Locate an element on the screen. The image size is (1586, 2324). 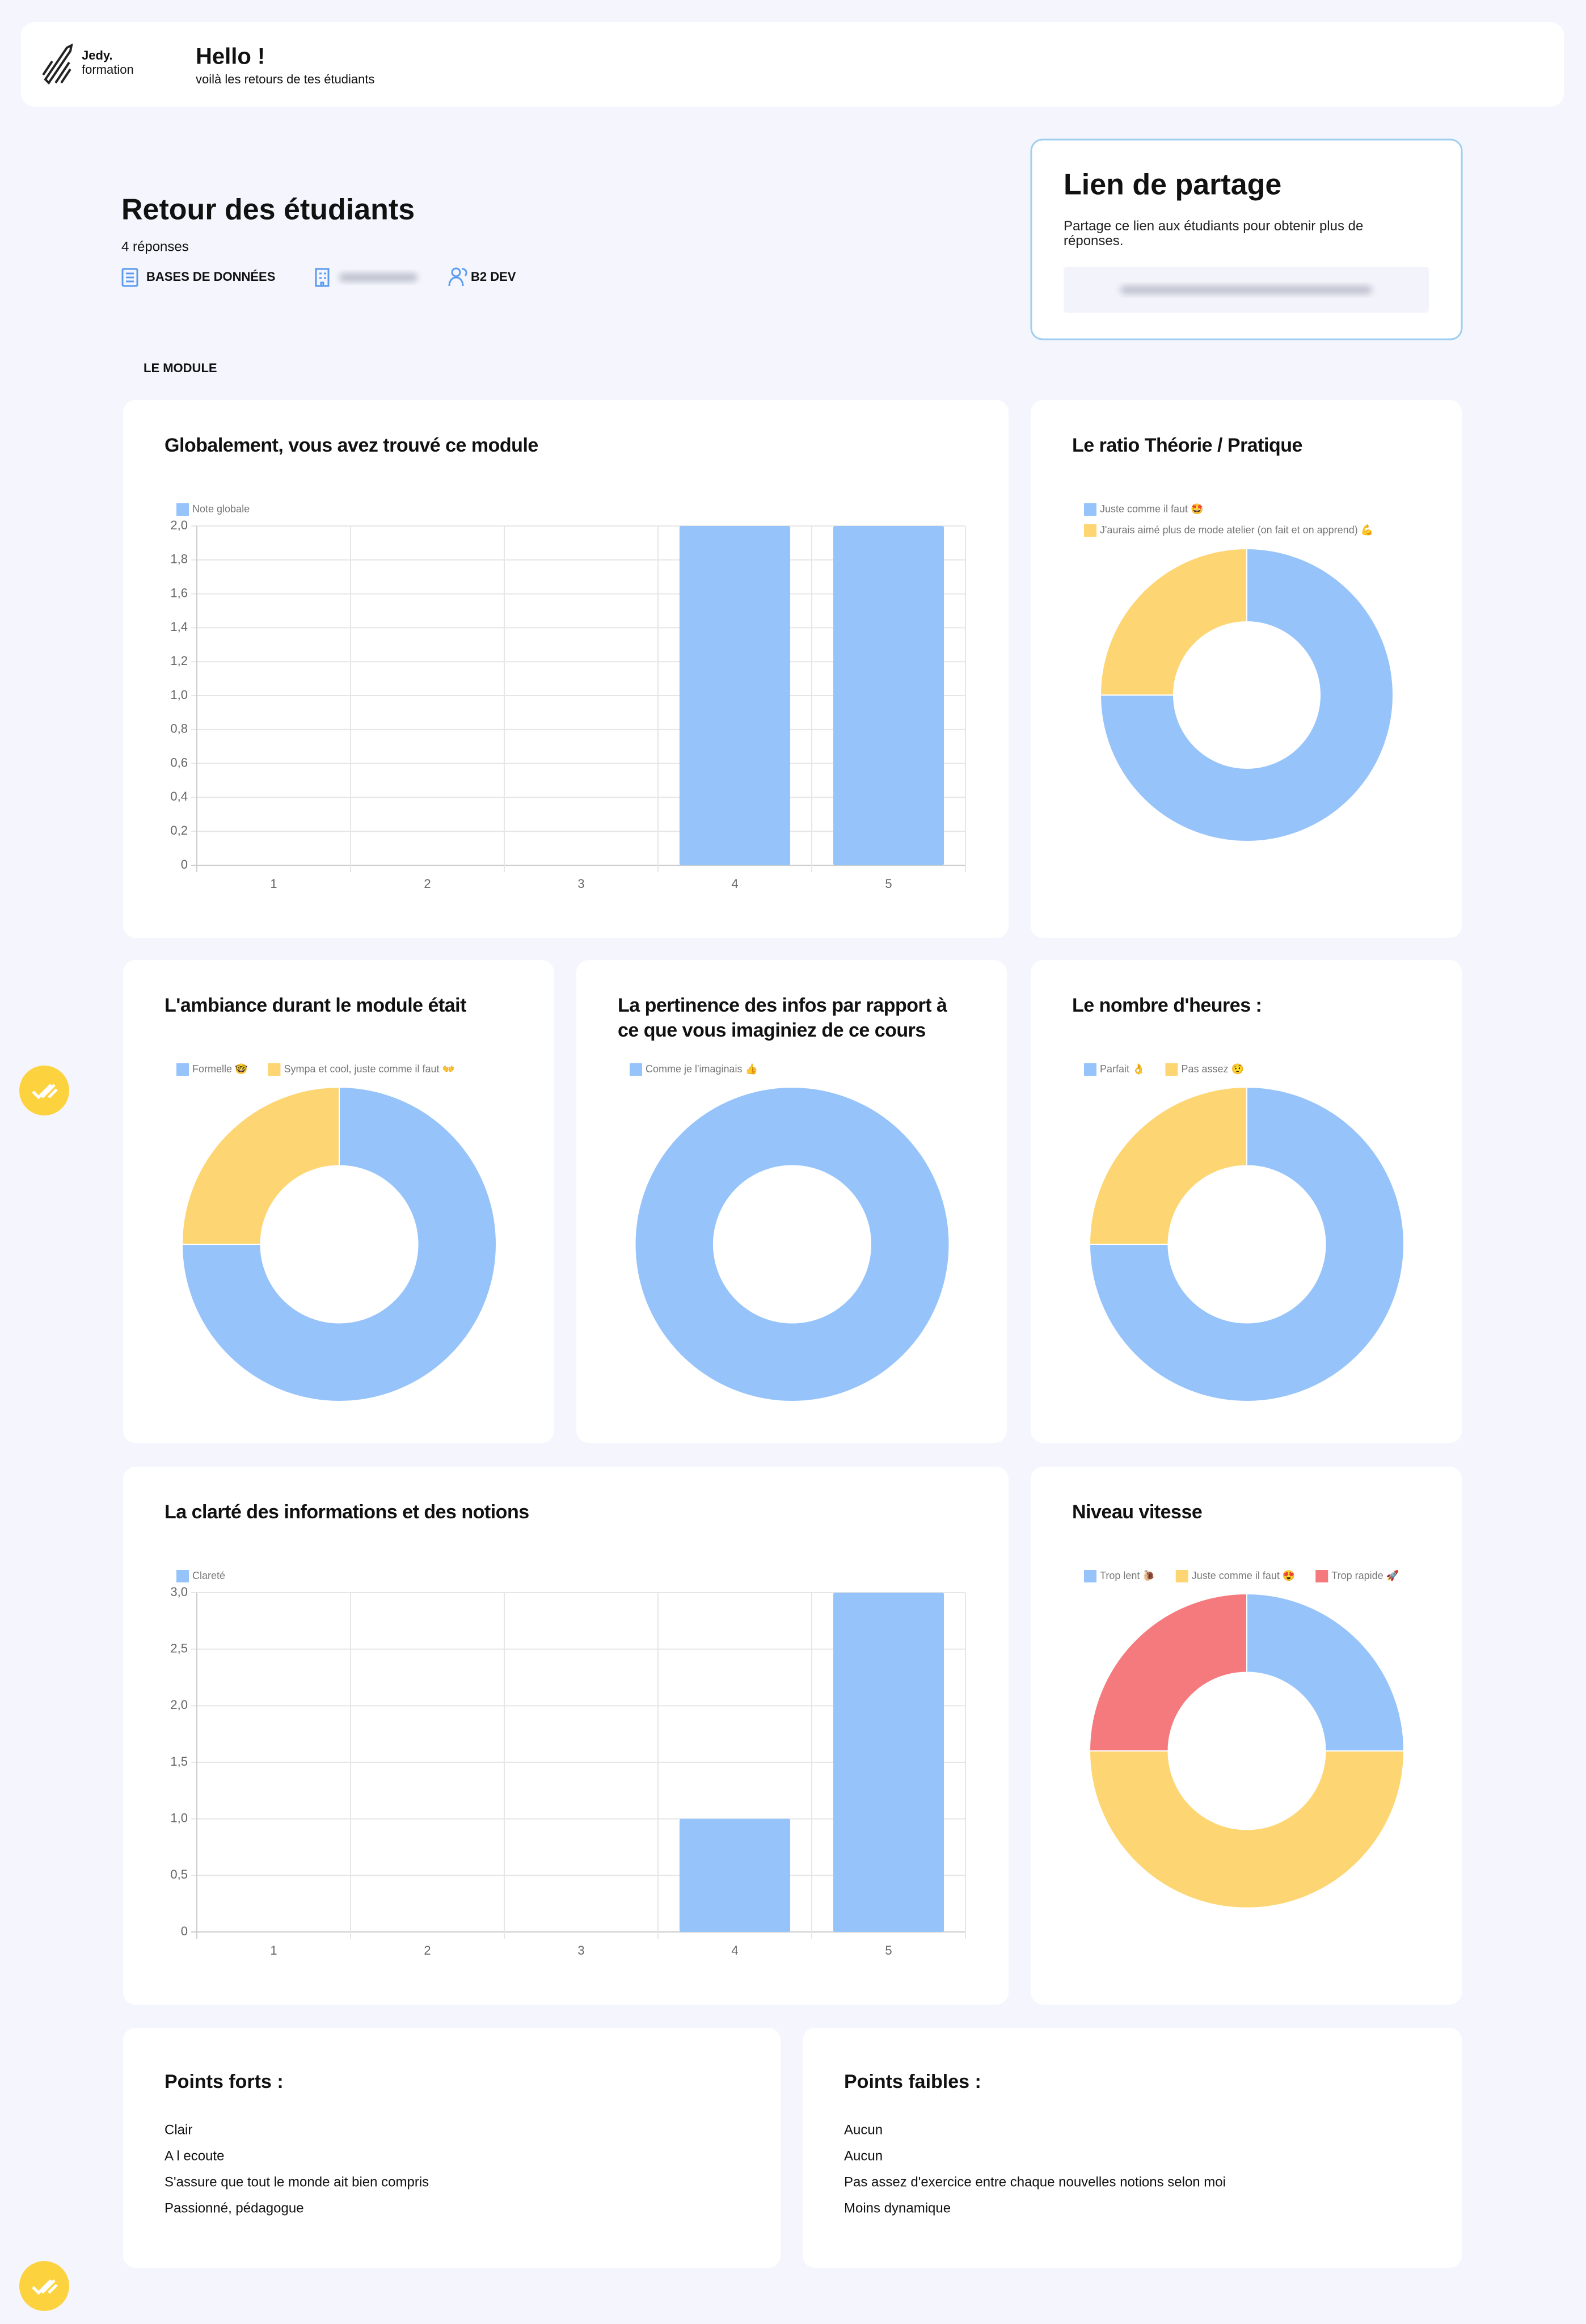
list-item: Passionné, pédagogue is located at coordinates (234, 2208).